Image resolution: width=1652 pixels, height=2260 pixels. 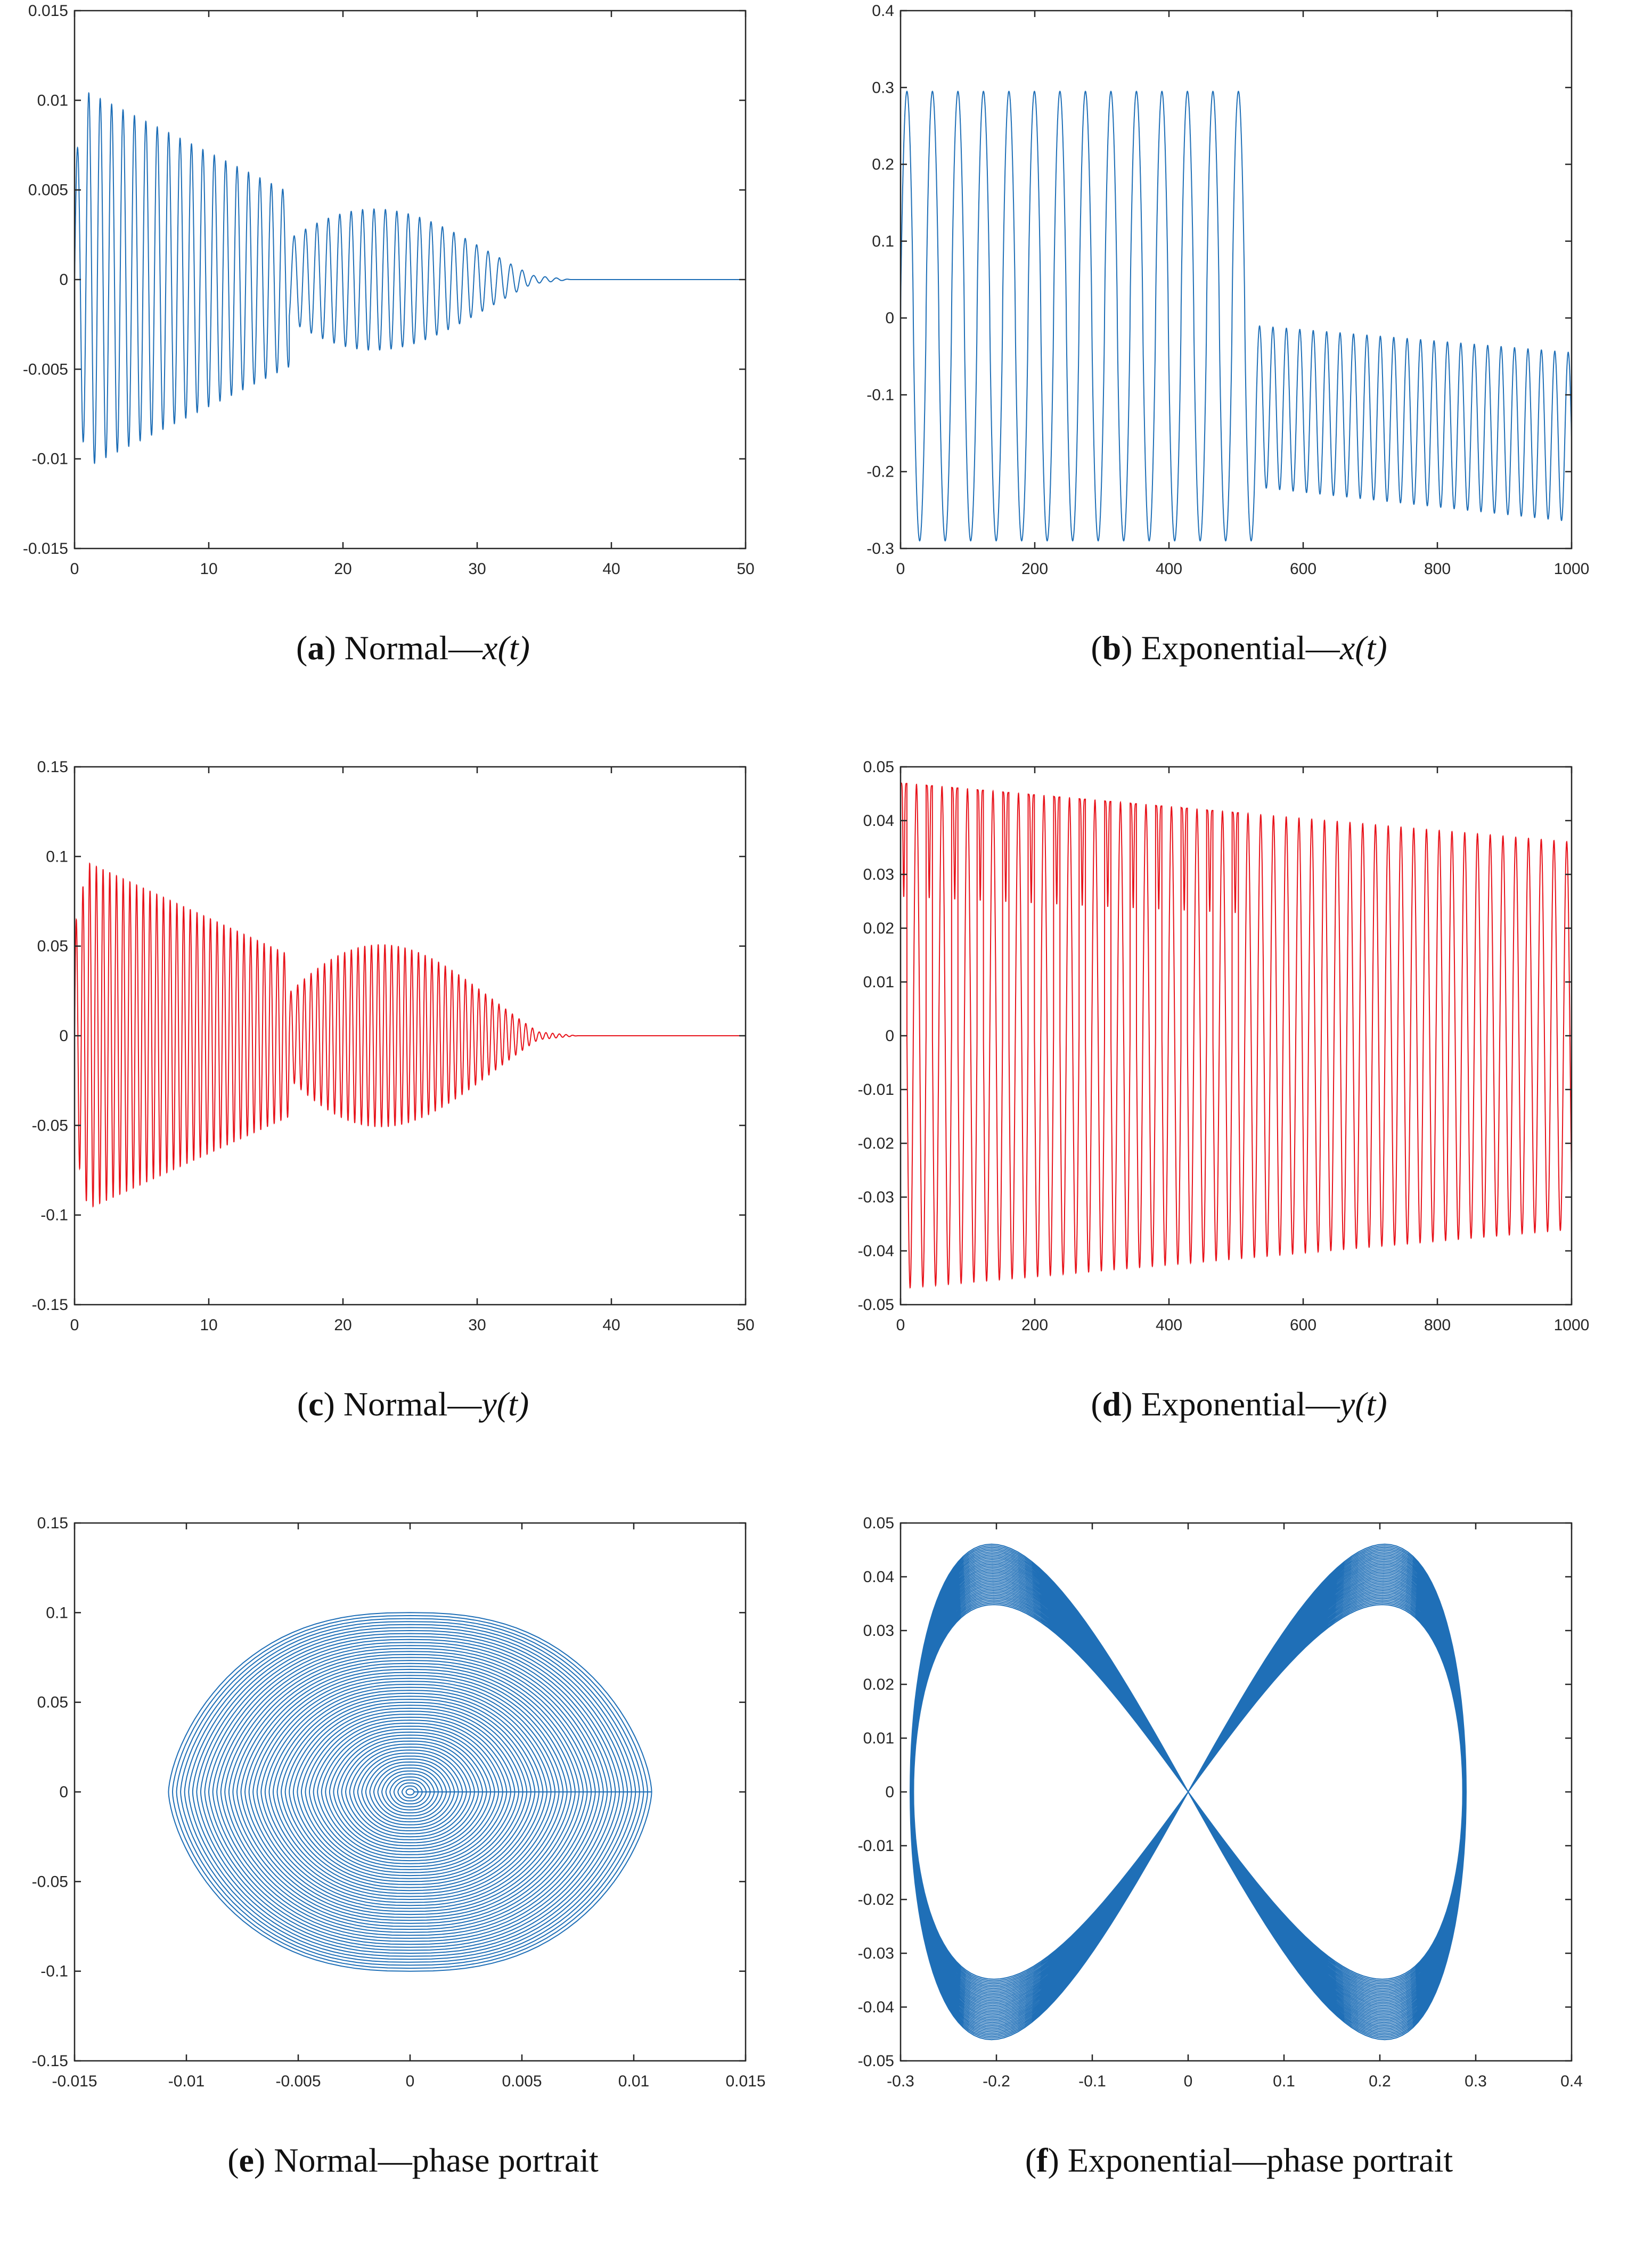 What do you see at coordinates (1380, 2081) in the screenshot?
I see `x-tick-label: 0.2` at bounding box center [1380, 2081].